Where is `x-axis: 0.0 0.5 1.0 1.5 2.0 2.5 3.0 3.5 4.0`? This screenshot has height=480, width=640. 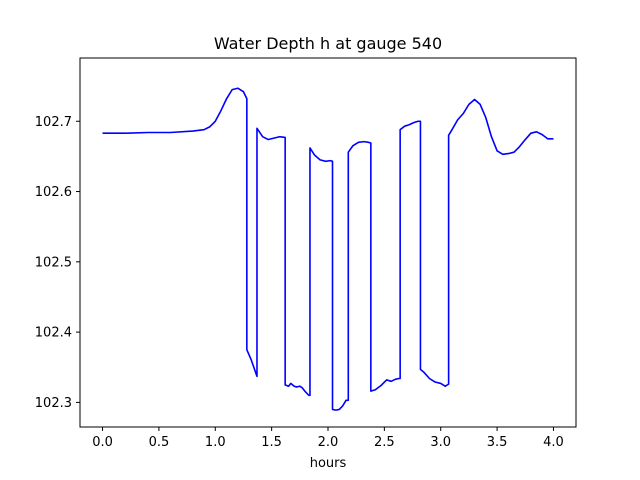
x-axis: 0.0 0.5 1.0 1.5 2.0 2.5 3.0 3.5 4.0 is located at coordinates (328, 438).